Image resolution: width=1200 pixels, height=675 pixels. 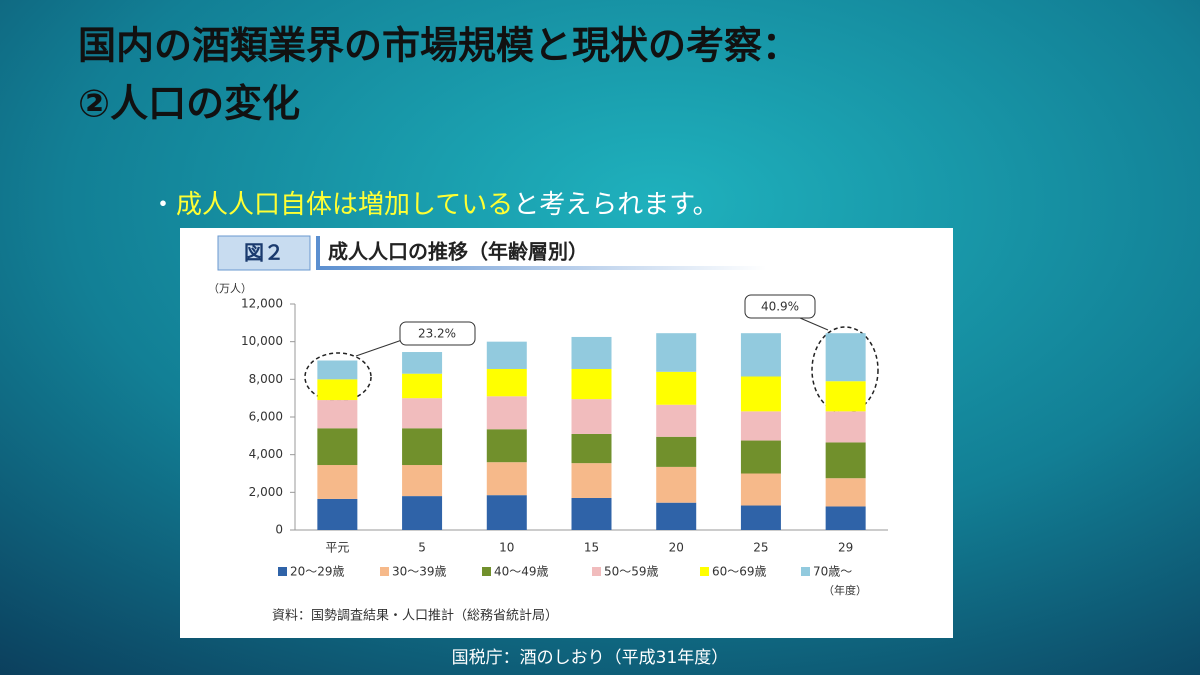 I want to click on x-tick-label: 平元, so click(x=337, y=548).